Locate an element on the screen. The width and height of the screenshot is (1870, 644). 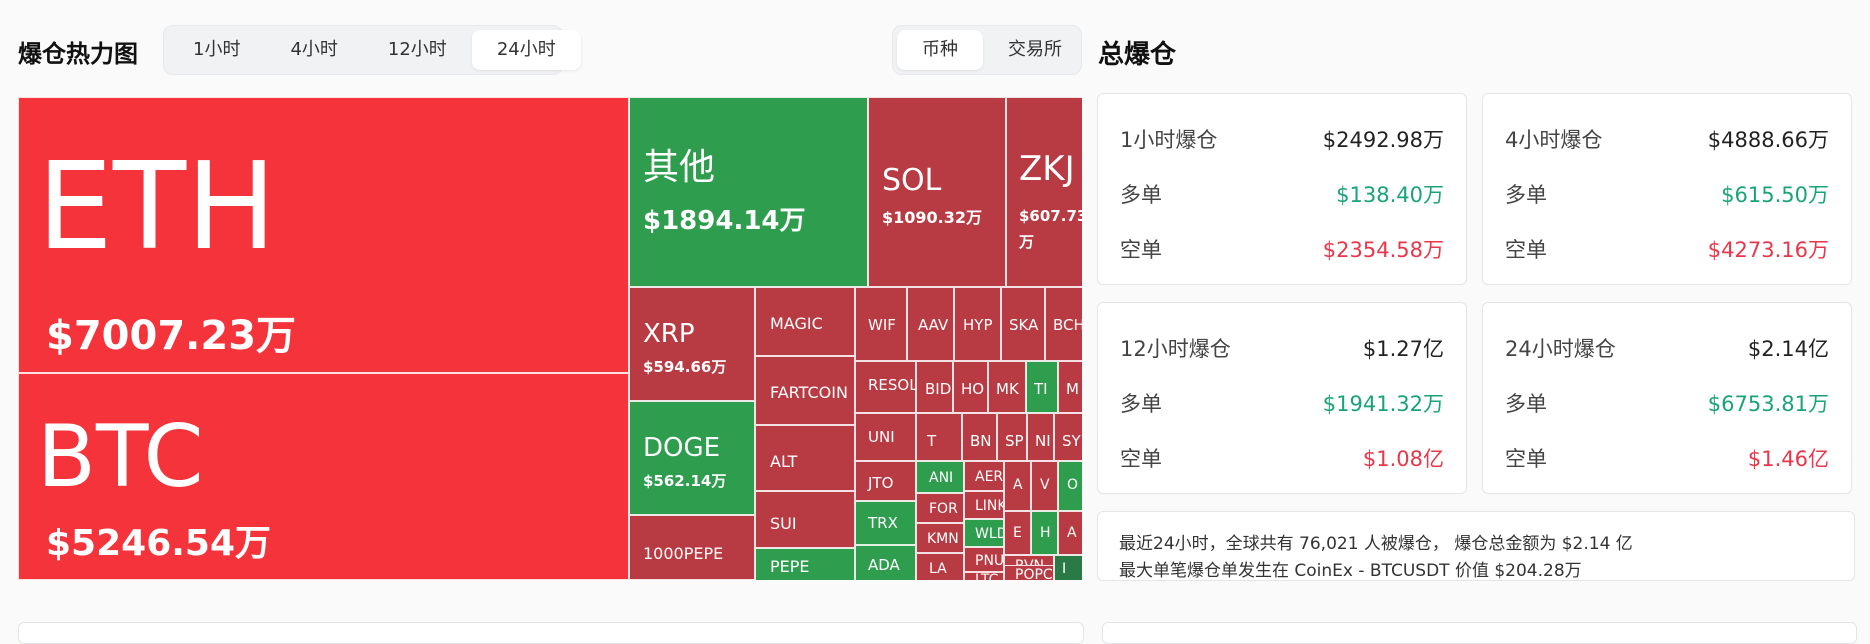
tab-24h: 24小时 is located at coordinates (526, 50).